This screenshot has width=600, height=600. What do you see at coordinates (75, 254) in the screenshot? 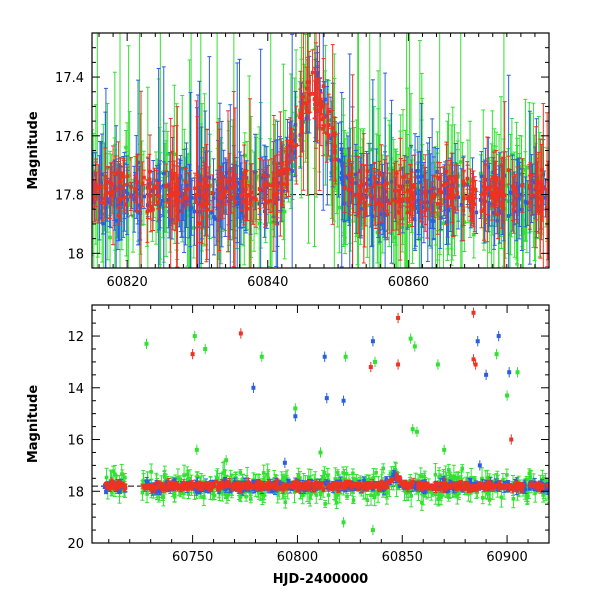
I see `y-tick-label: 18` at bounding box center [75, 254].